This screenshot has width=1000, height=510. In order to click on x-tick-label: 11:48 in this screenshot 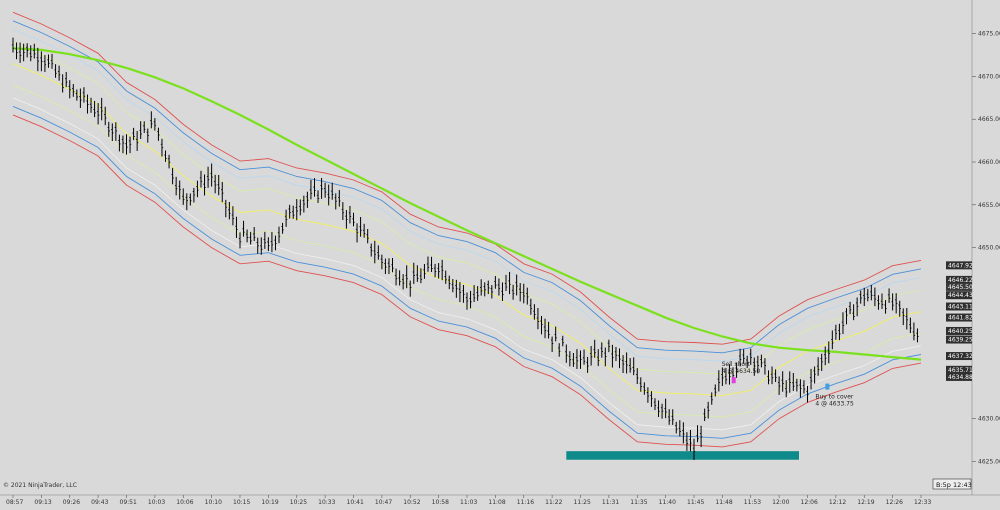, I will do `click(723, 502)`.